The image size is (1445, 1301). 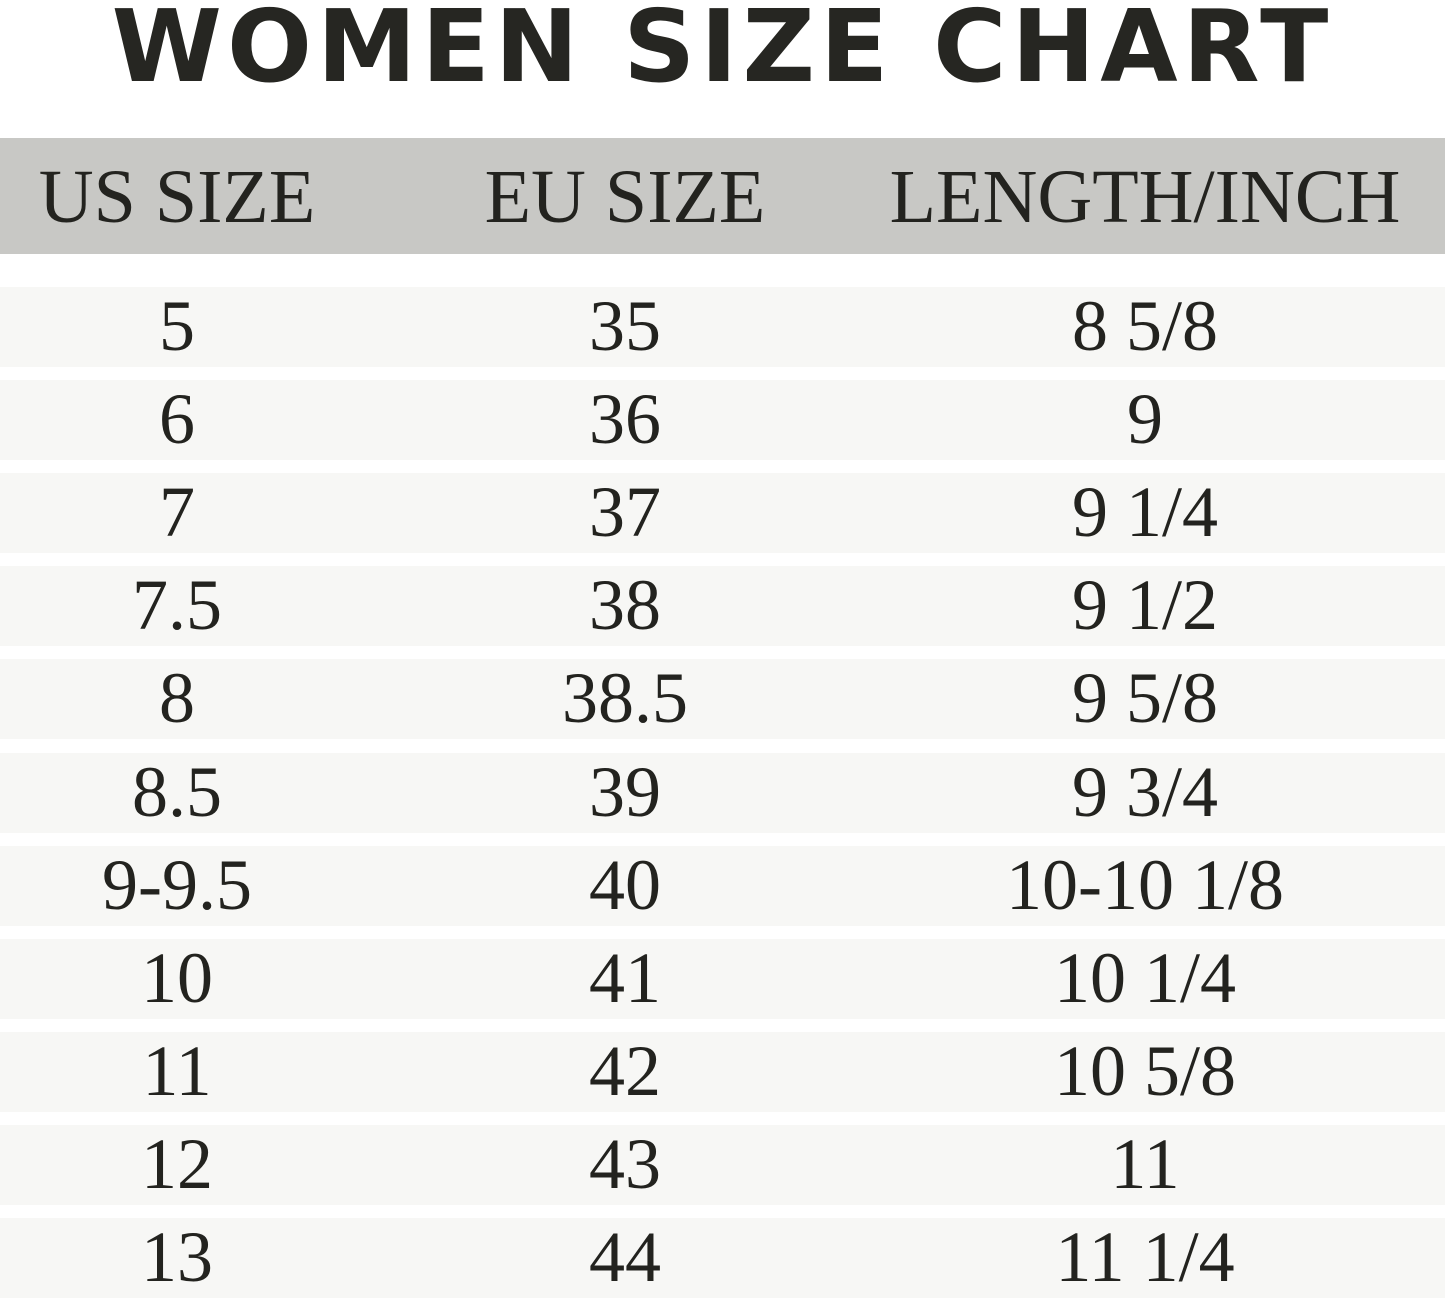 I want to click on us-size-cell: 5, so click(x=177, y=326).